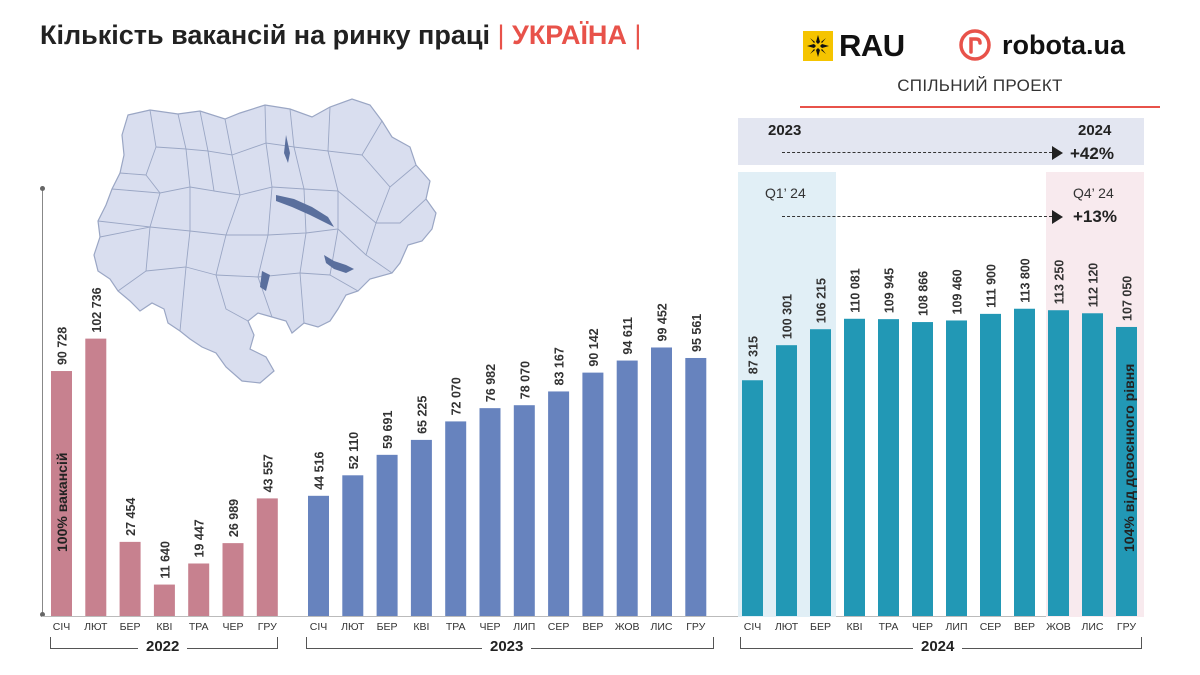 Image resolution: width=1200 pixels, height=675 pixels. Describe the element at coordinates (820, 627) in the screenshot. I see `month-label-2024-3: БЕР` at that location.